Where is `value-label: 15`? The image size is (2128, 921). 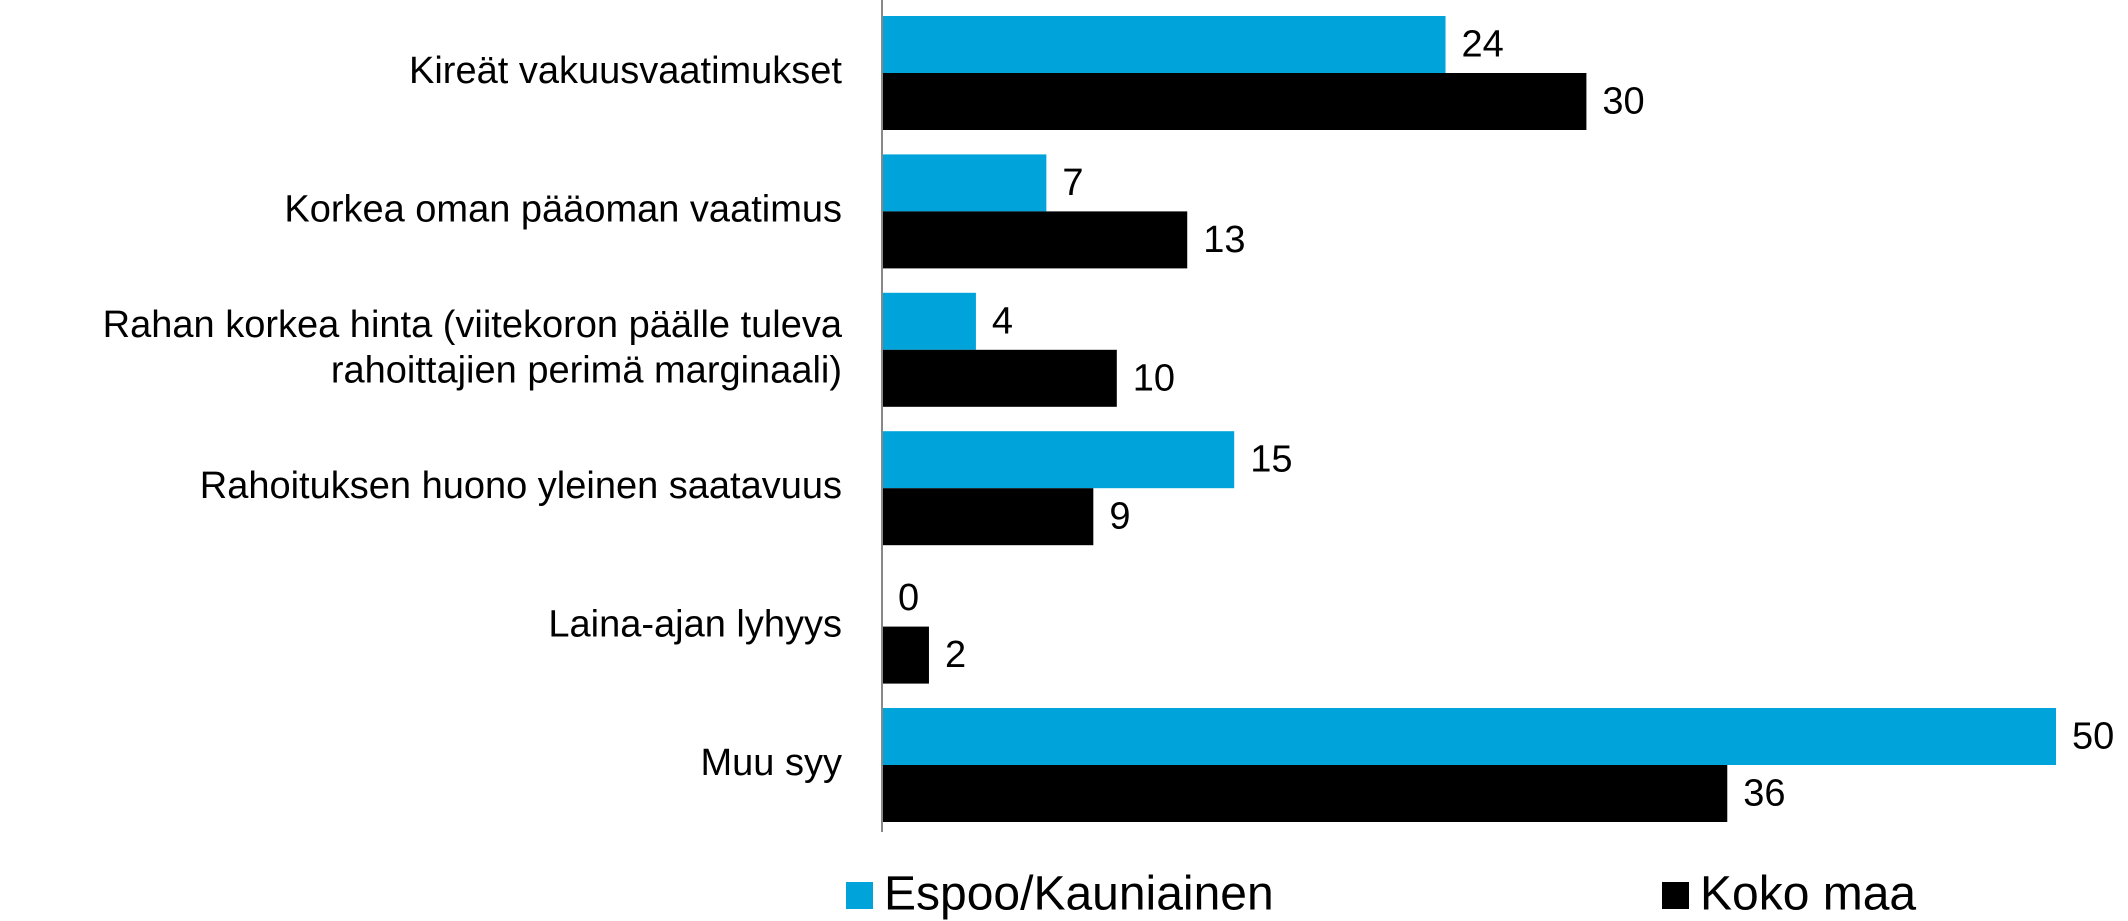 value-label: 15 is located at coordinates (1271, 460).